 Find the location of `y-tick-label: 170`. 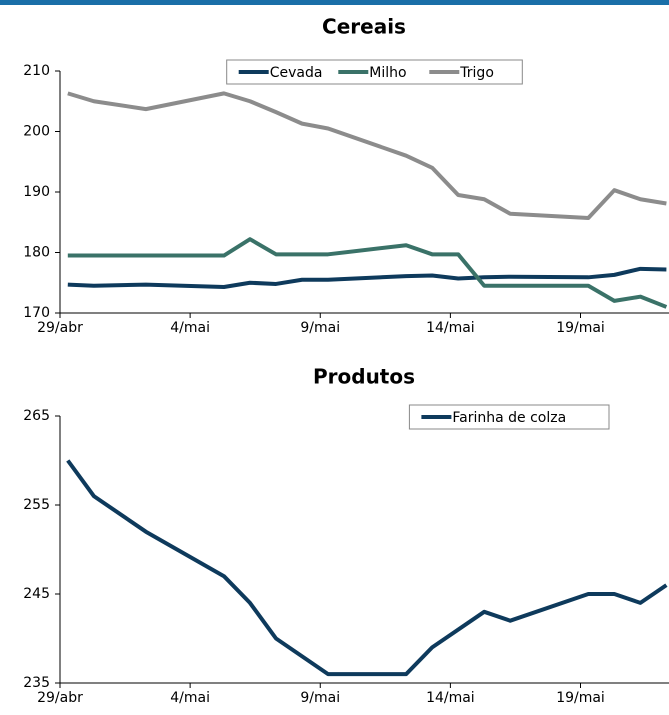

y-tick-label: 170 is located at coordinates (36, 313).